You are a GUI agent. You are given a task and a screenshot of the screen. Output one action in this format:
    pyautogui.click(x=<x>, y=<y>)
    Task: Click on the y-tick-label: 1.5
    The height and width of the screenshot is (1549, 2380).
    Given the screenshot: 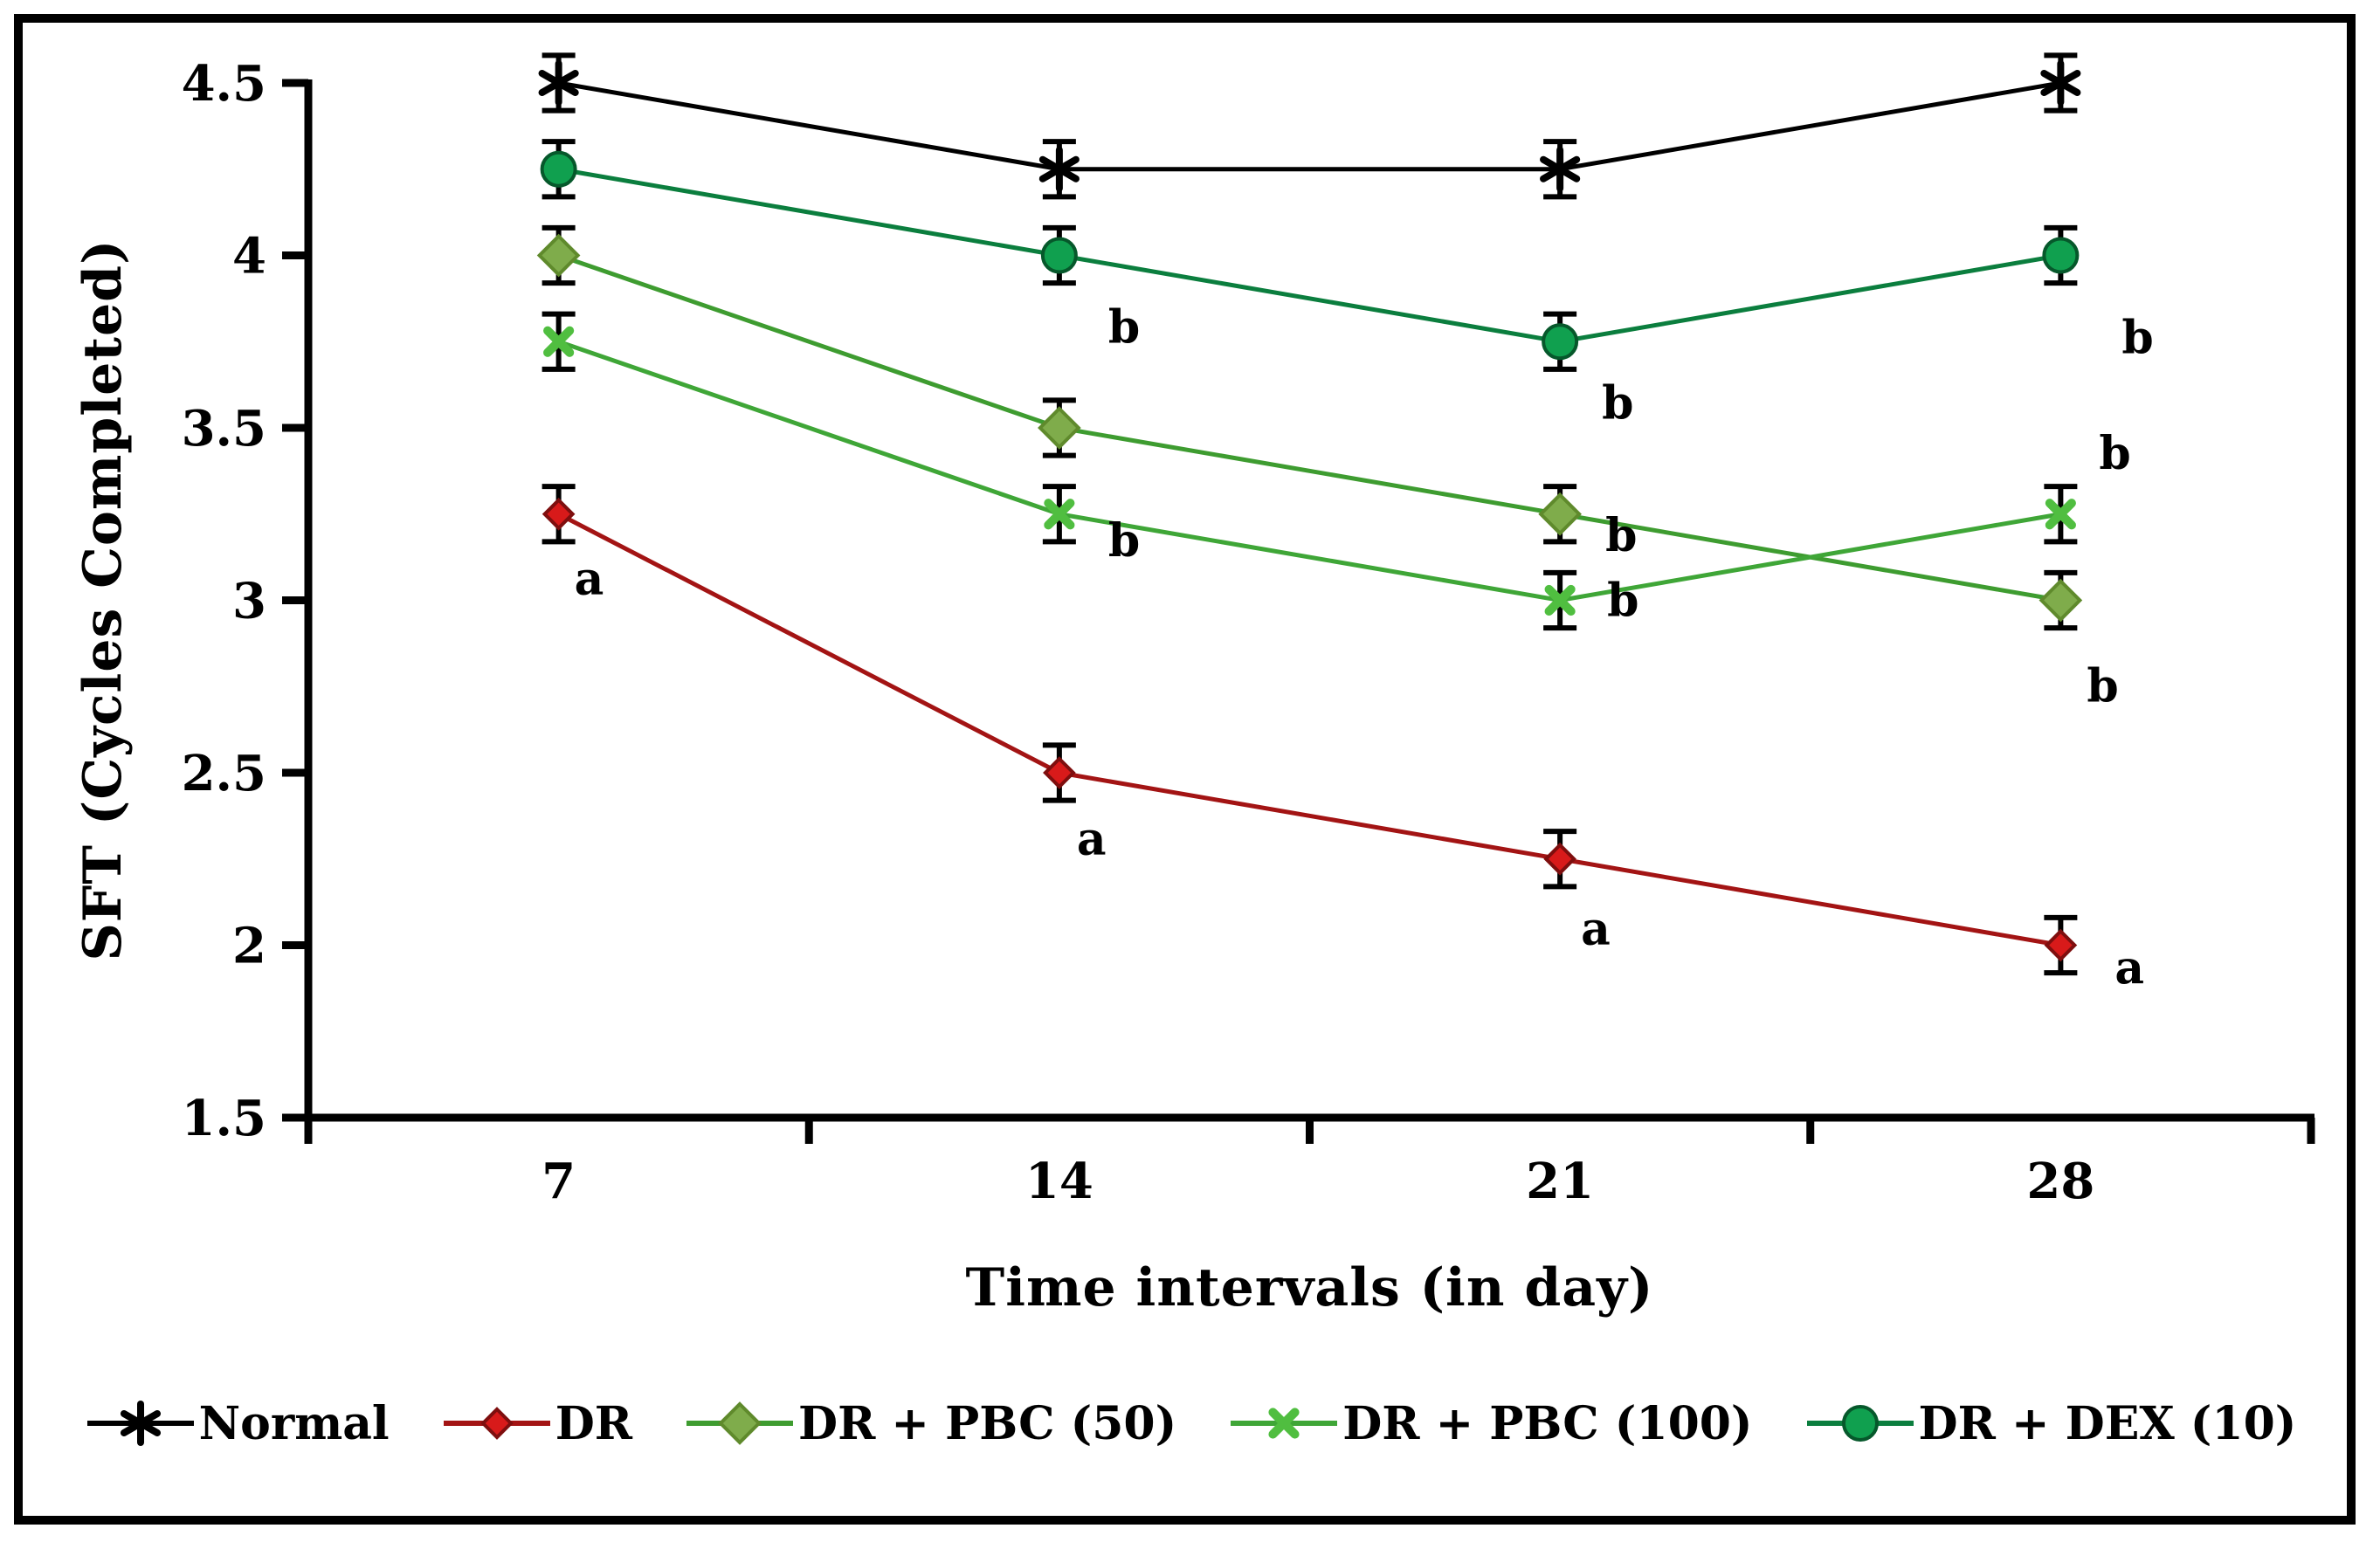 What is the action you would take?
    pyautogui.click(x=224, y=1118)
    